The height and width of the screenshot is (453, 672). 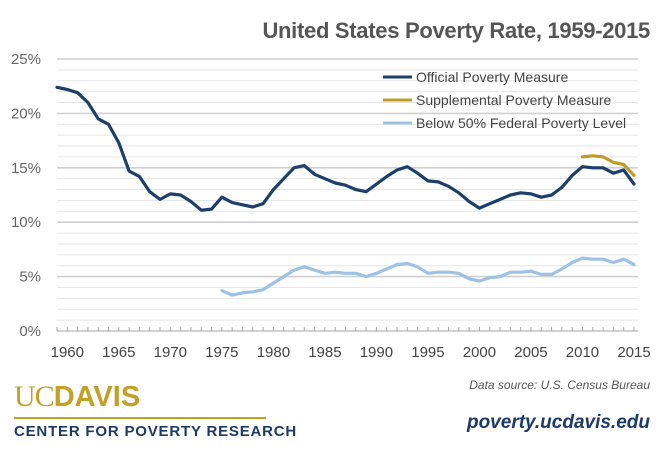 What do you see at coordinates (155, 410) in the screenshot?
I see `ucdavis-logo: UCDAVIS CENTER FOR POVERTY RESEARCH` at bounding box center [155, 410].